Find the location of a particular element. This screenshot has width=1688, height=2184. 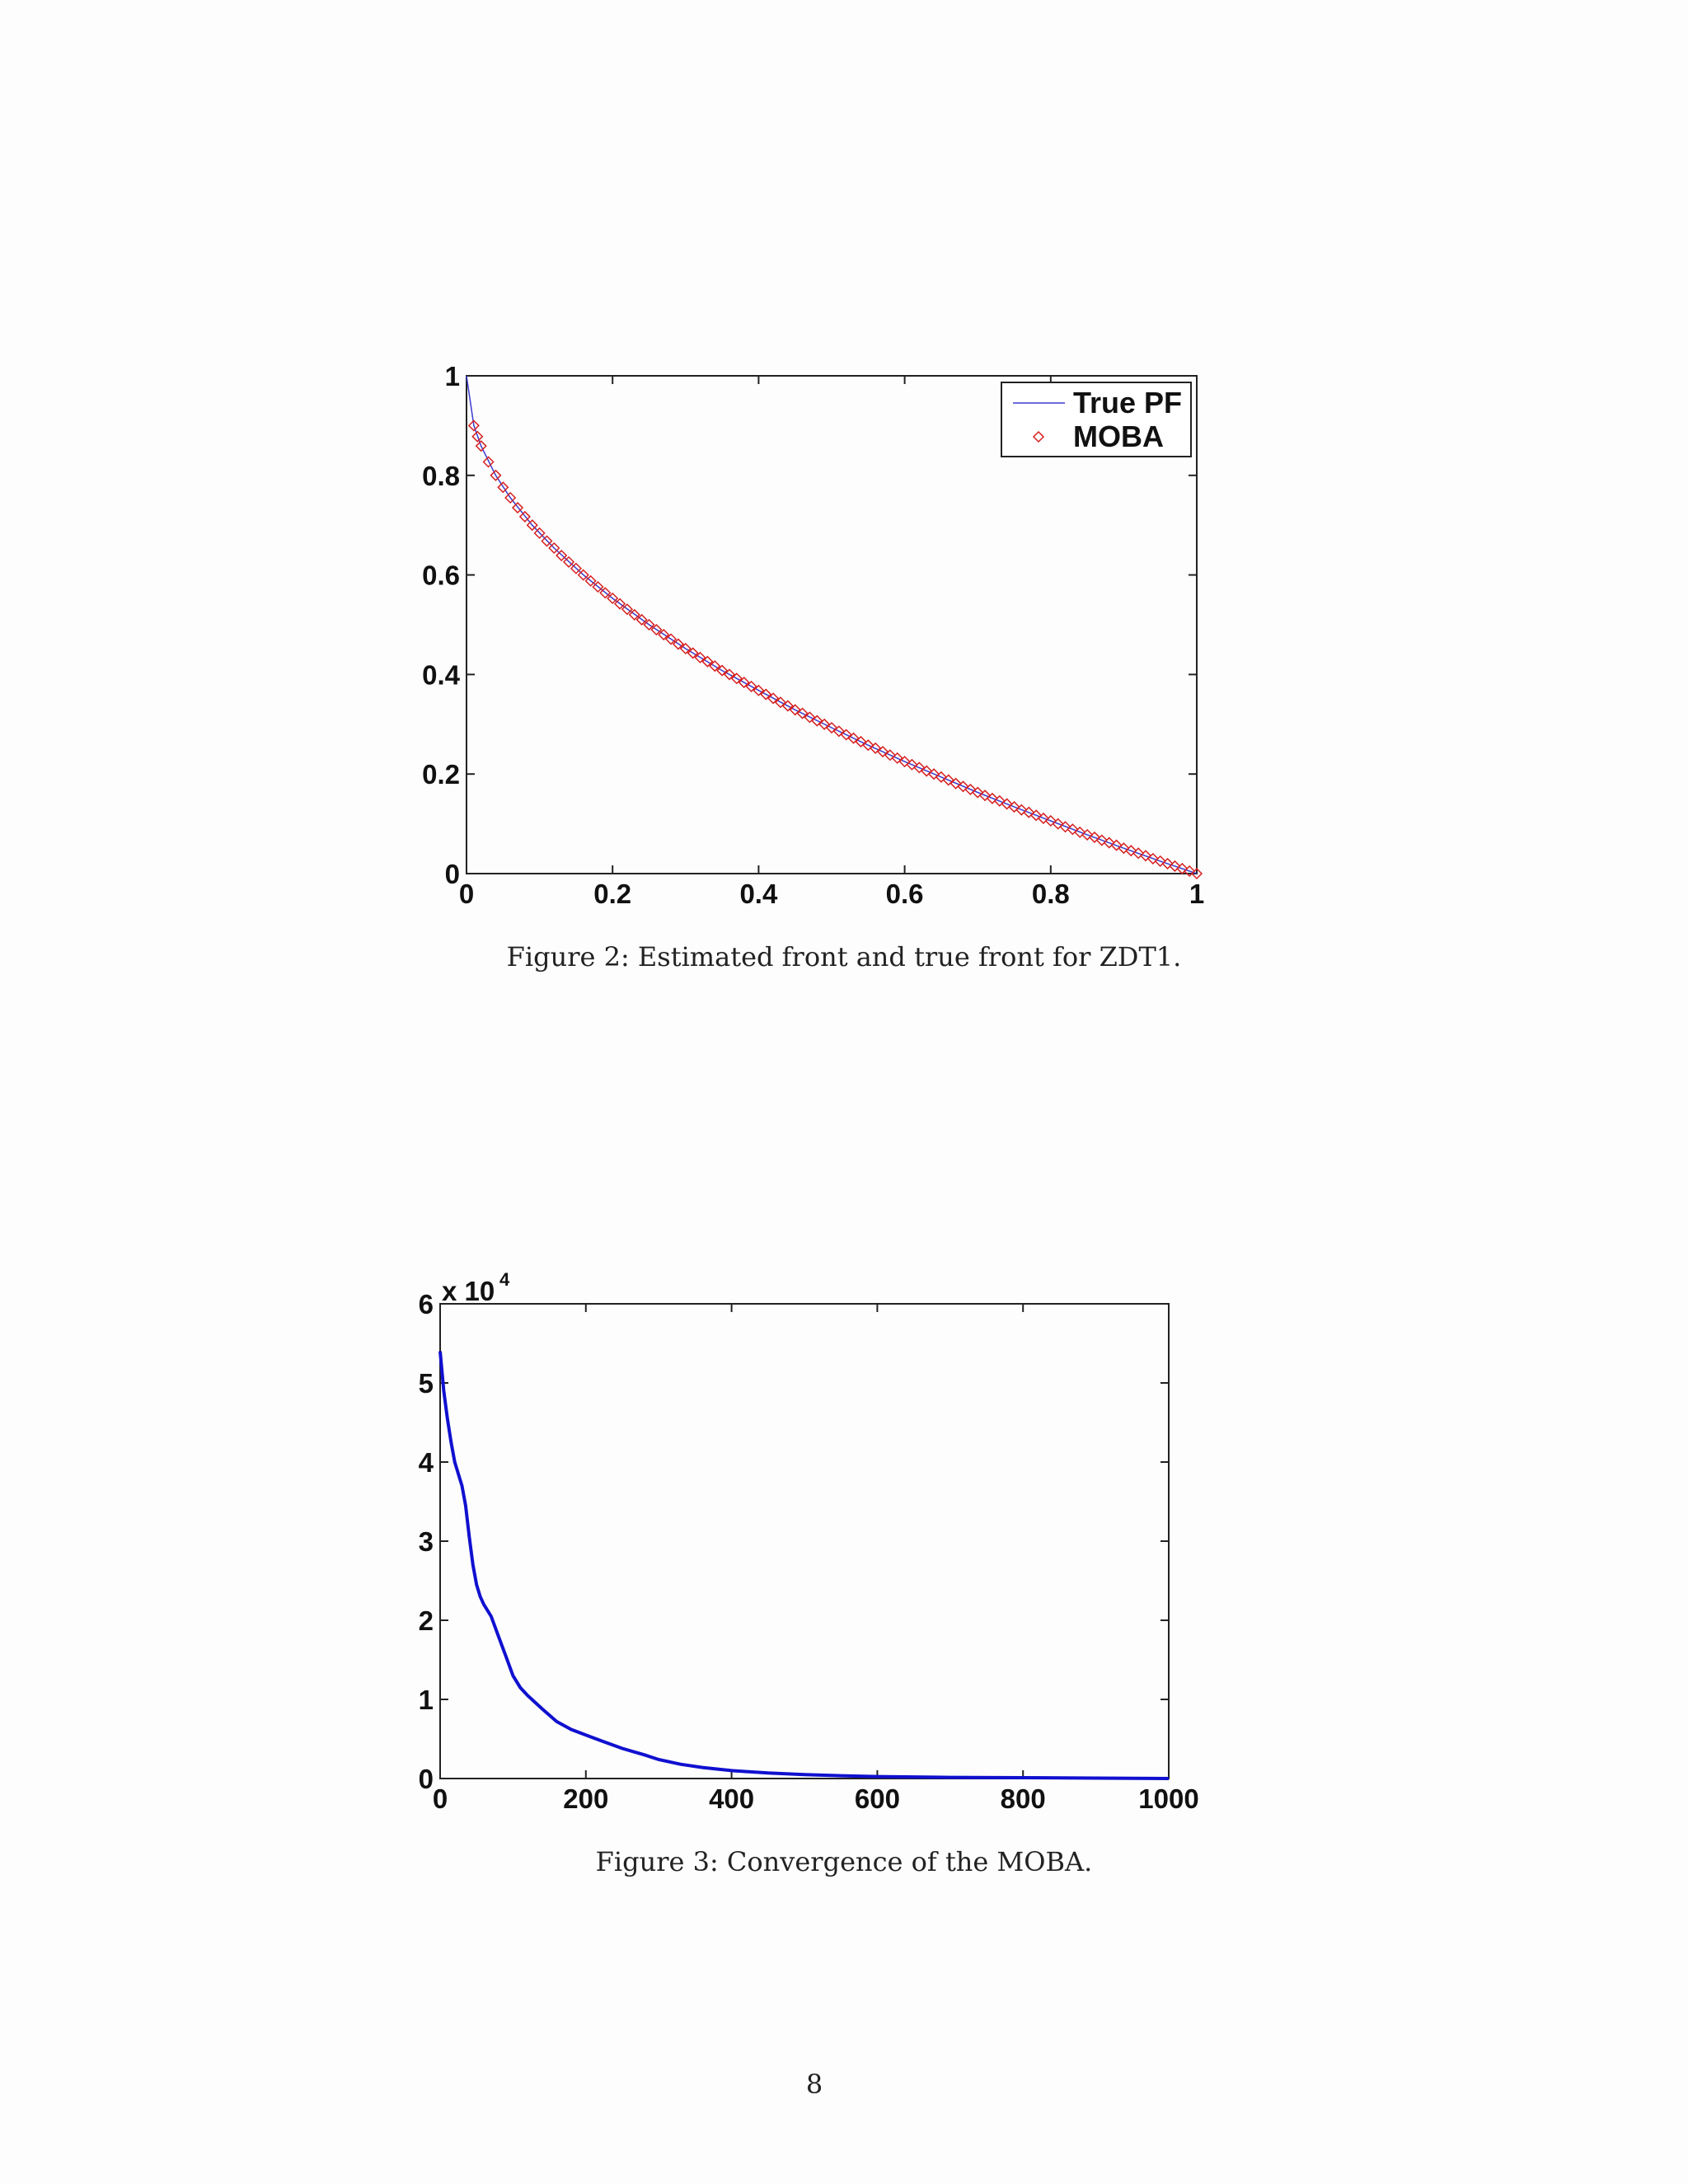

x-tick-label: 1 is located at coordinates (1196, 894).